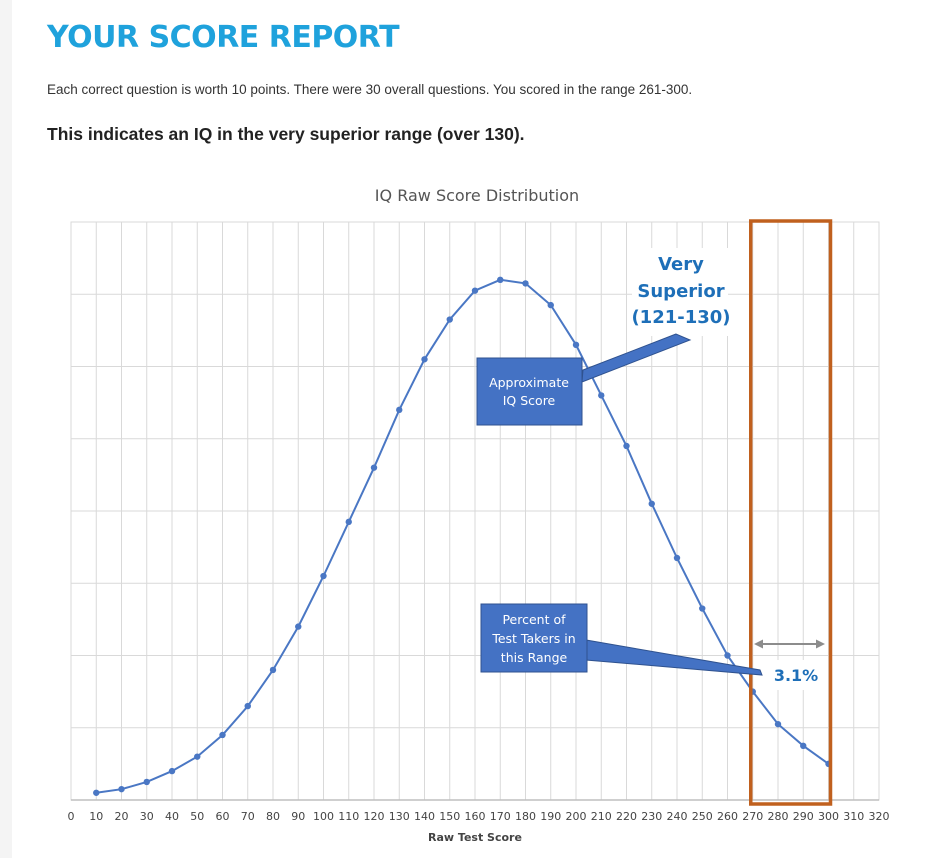  I want to click on x-tick-label-20: 20, so click(122, 816).